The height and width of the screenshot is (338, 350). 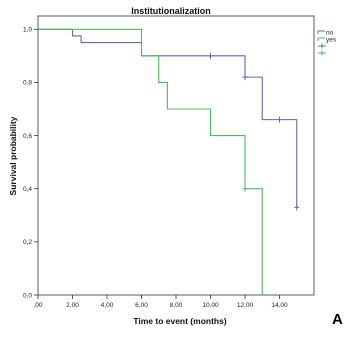 I want to click on y-tick-label: 0,6, so click(x=27, y=136).